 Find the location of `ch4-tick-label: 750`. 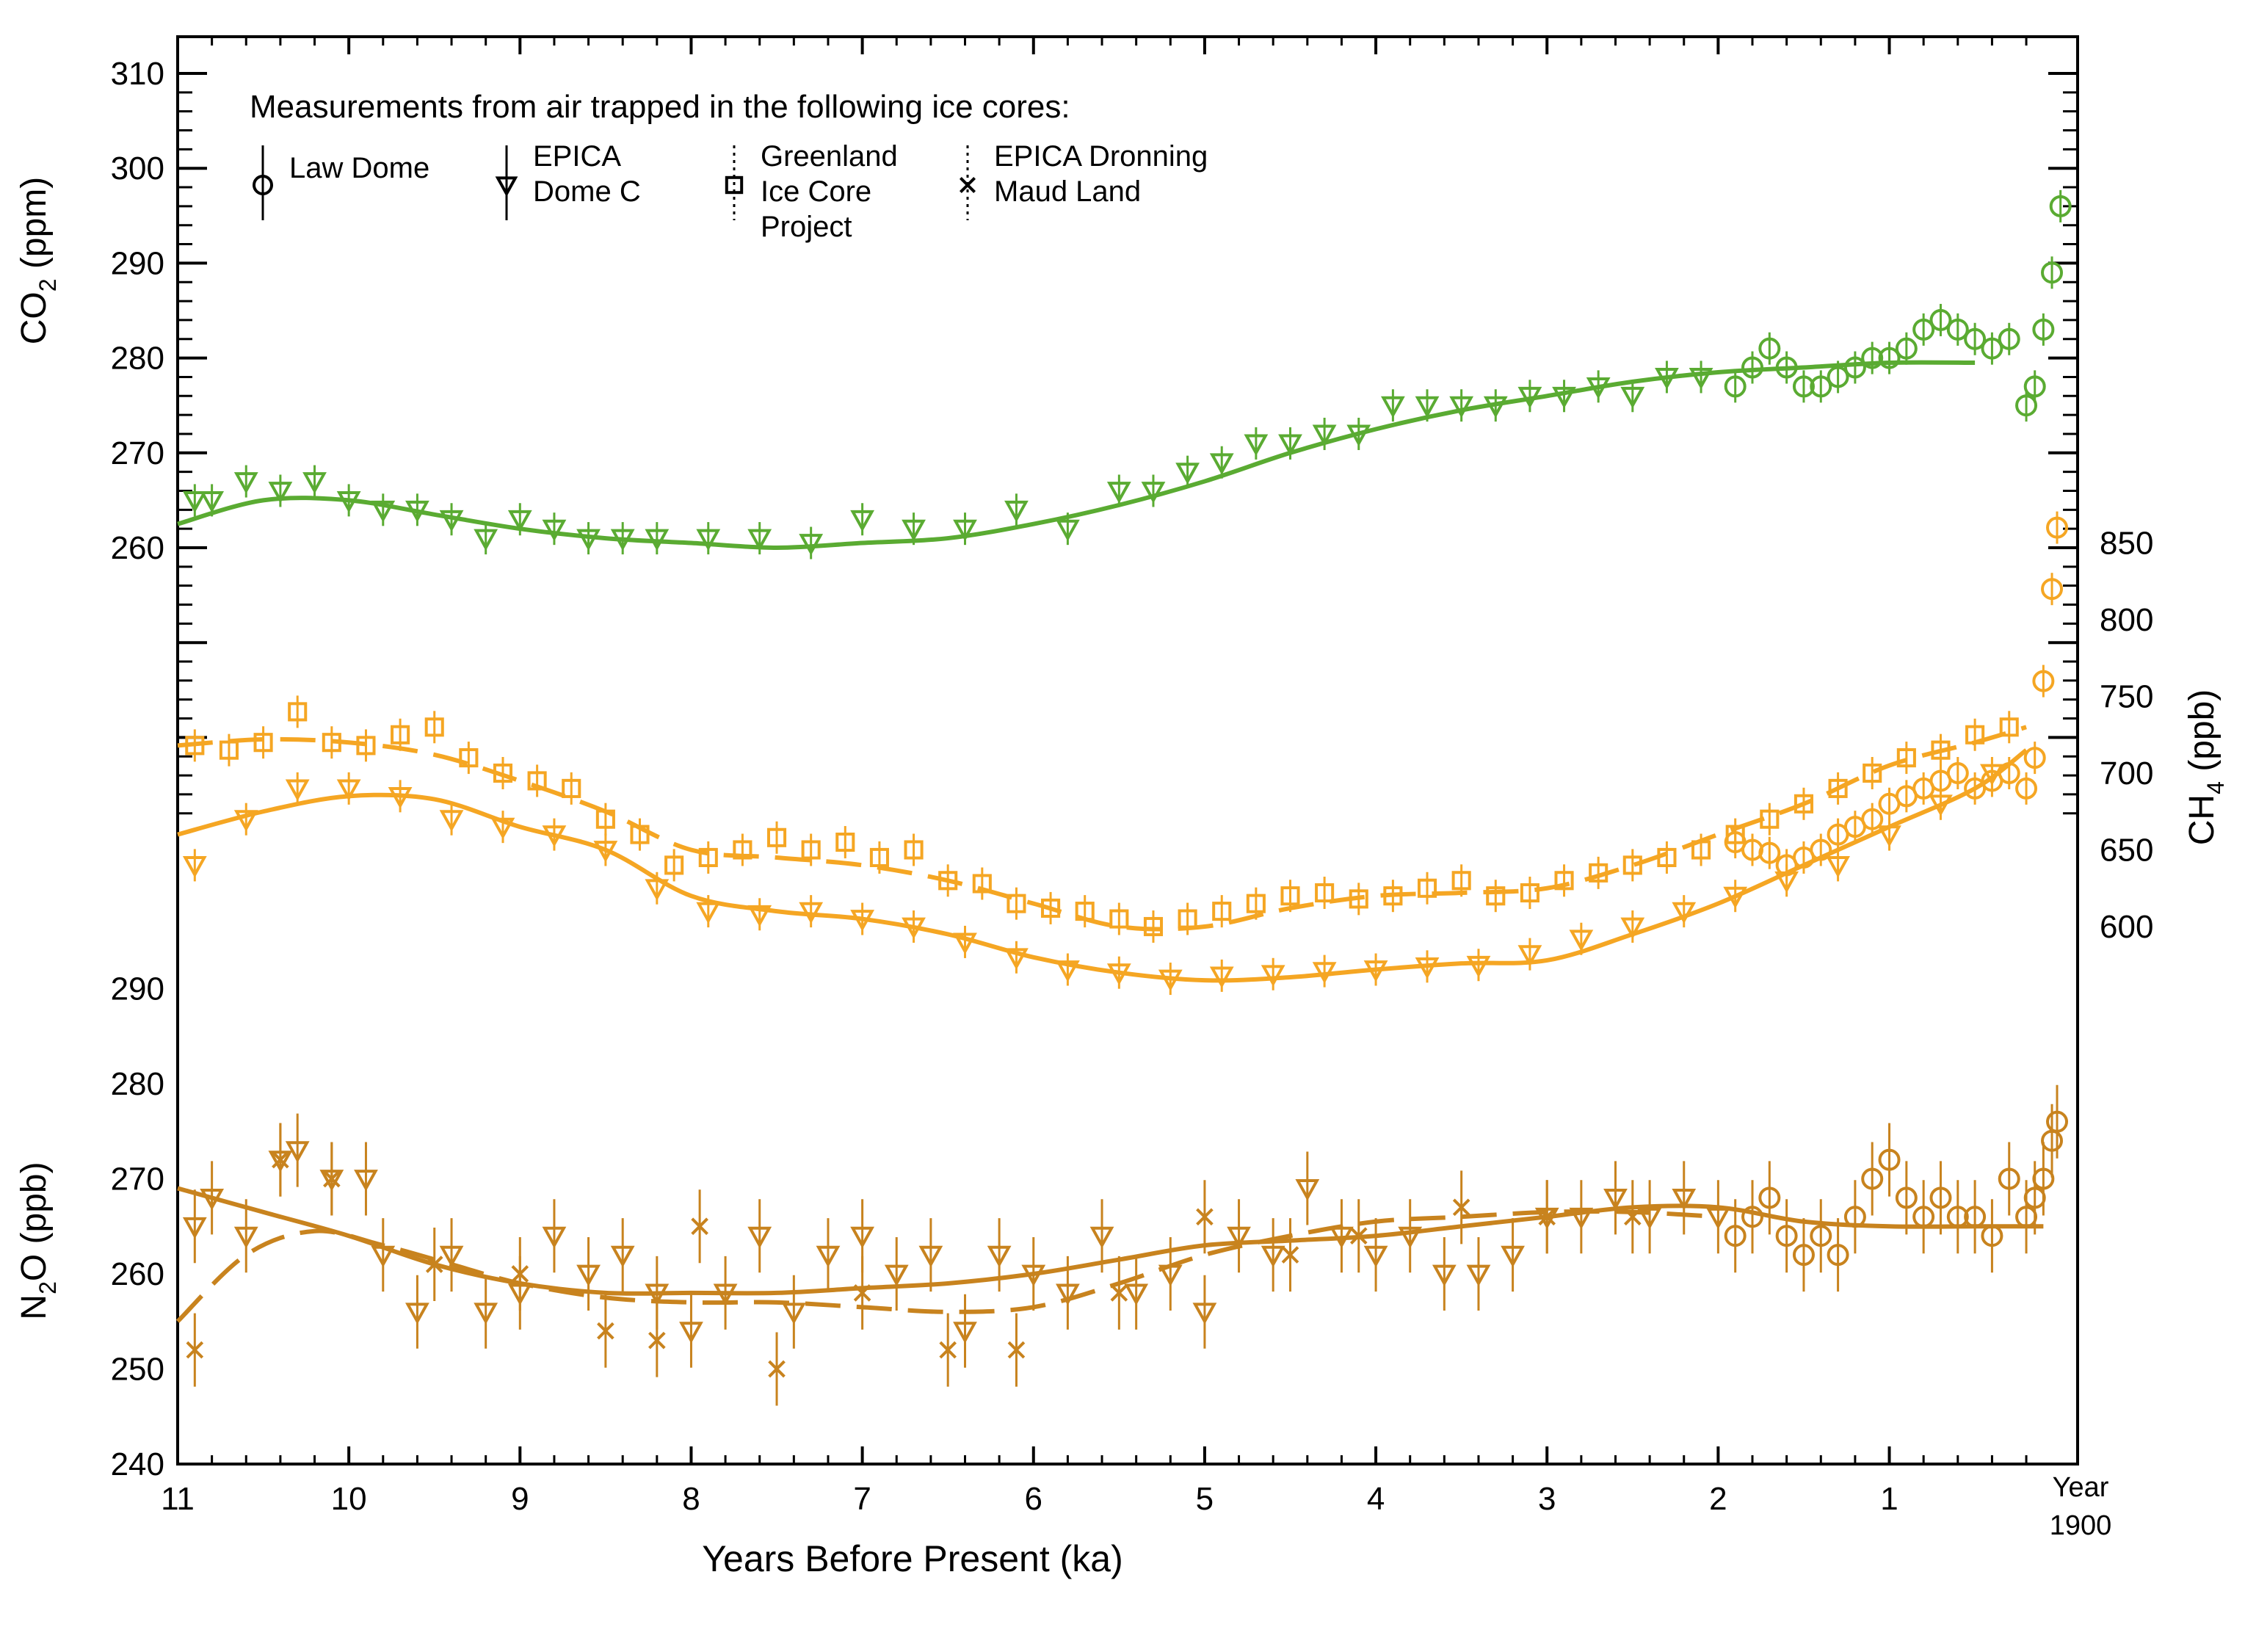

ch4-tick-label: 750 is located at coordinates (2126, 697).